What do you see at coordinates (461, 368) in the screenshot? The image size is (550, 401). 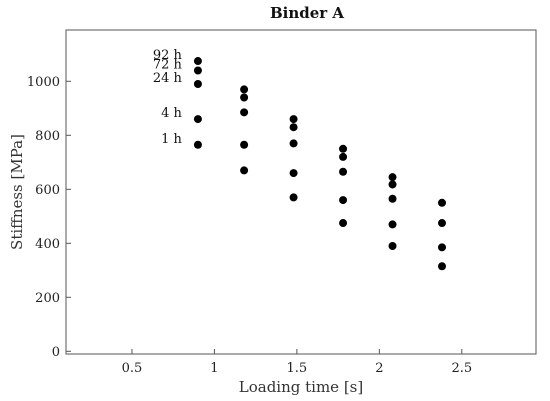 I see `x-tick-label: 2.5` at bounding box center [461, 368].